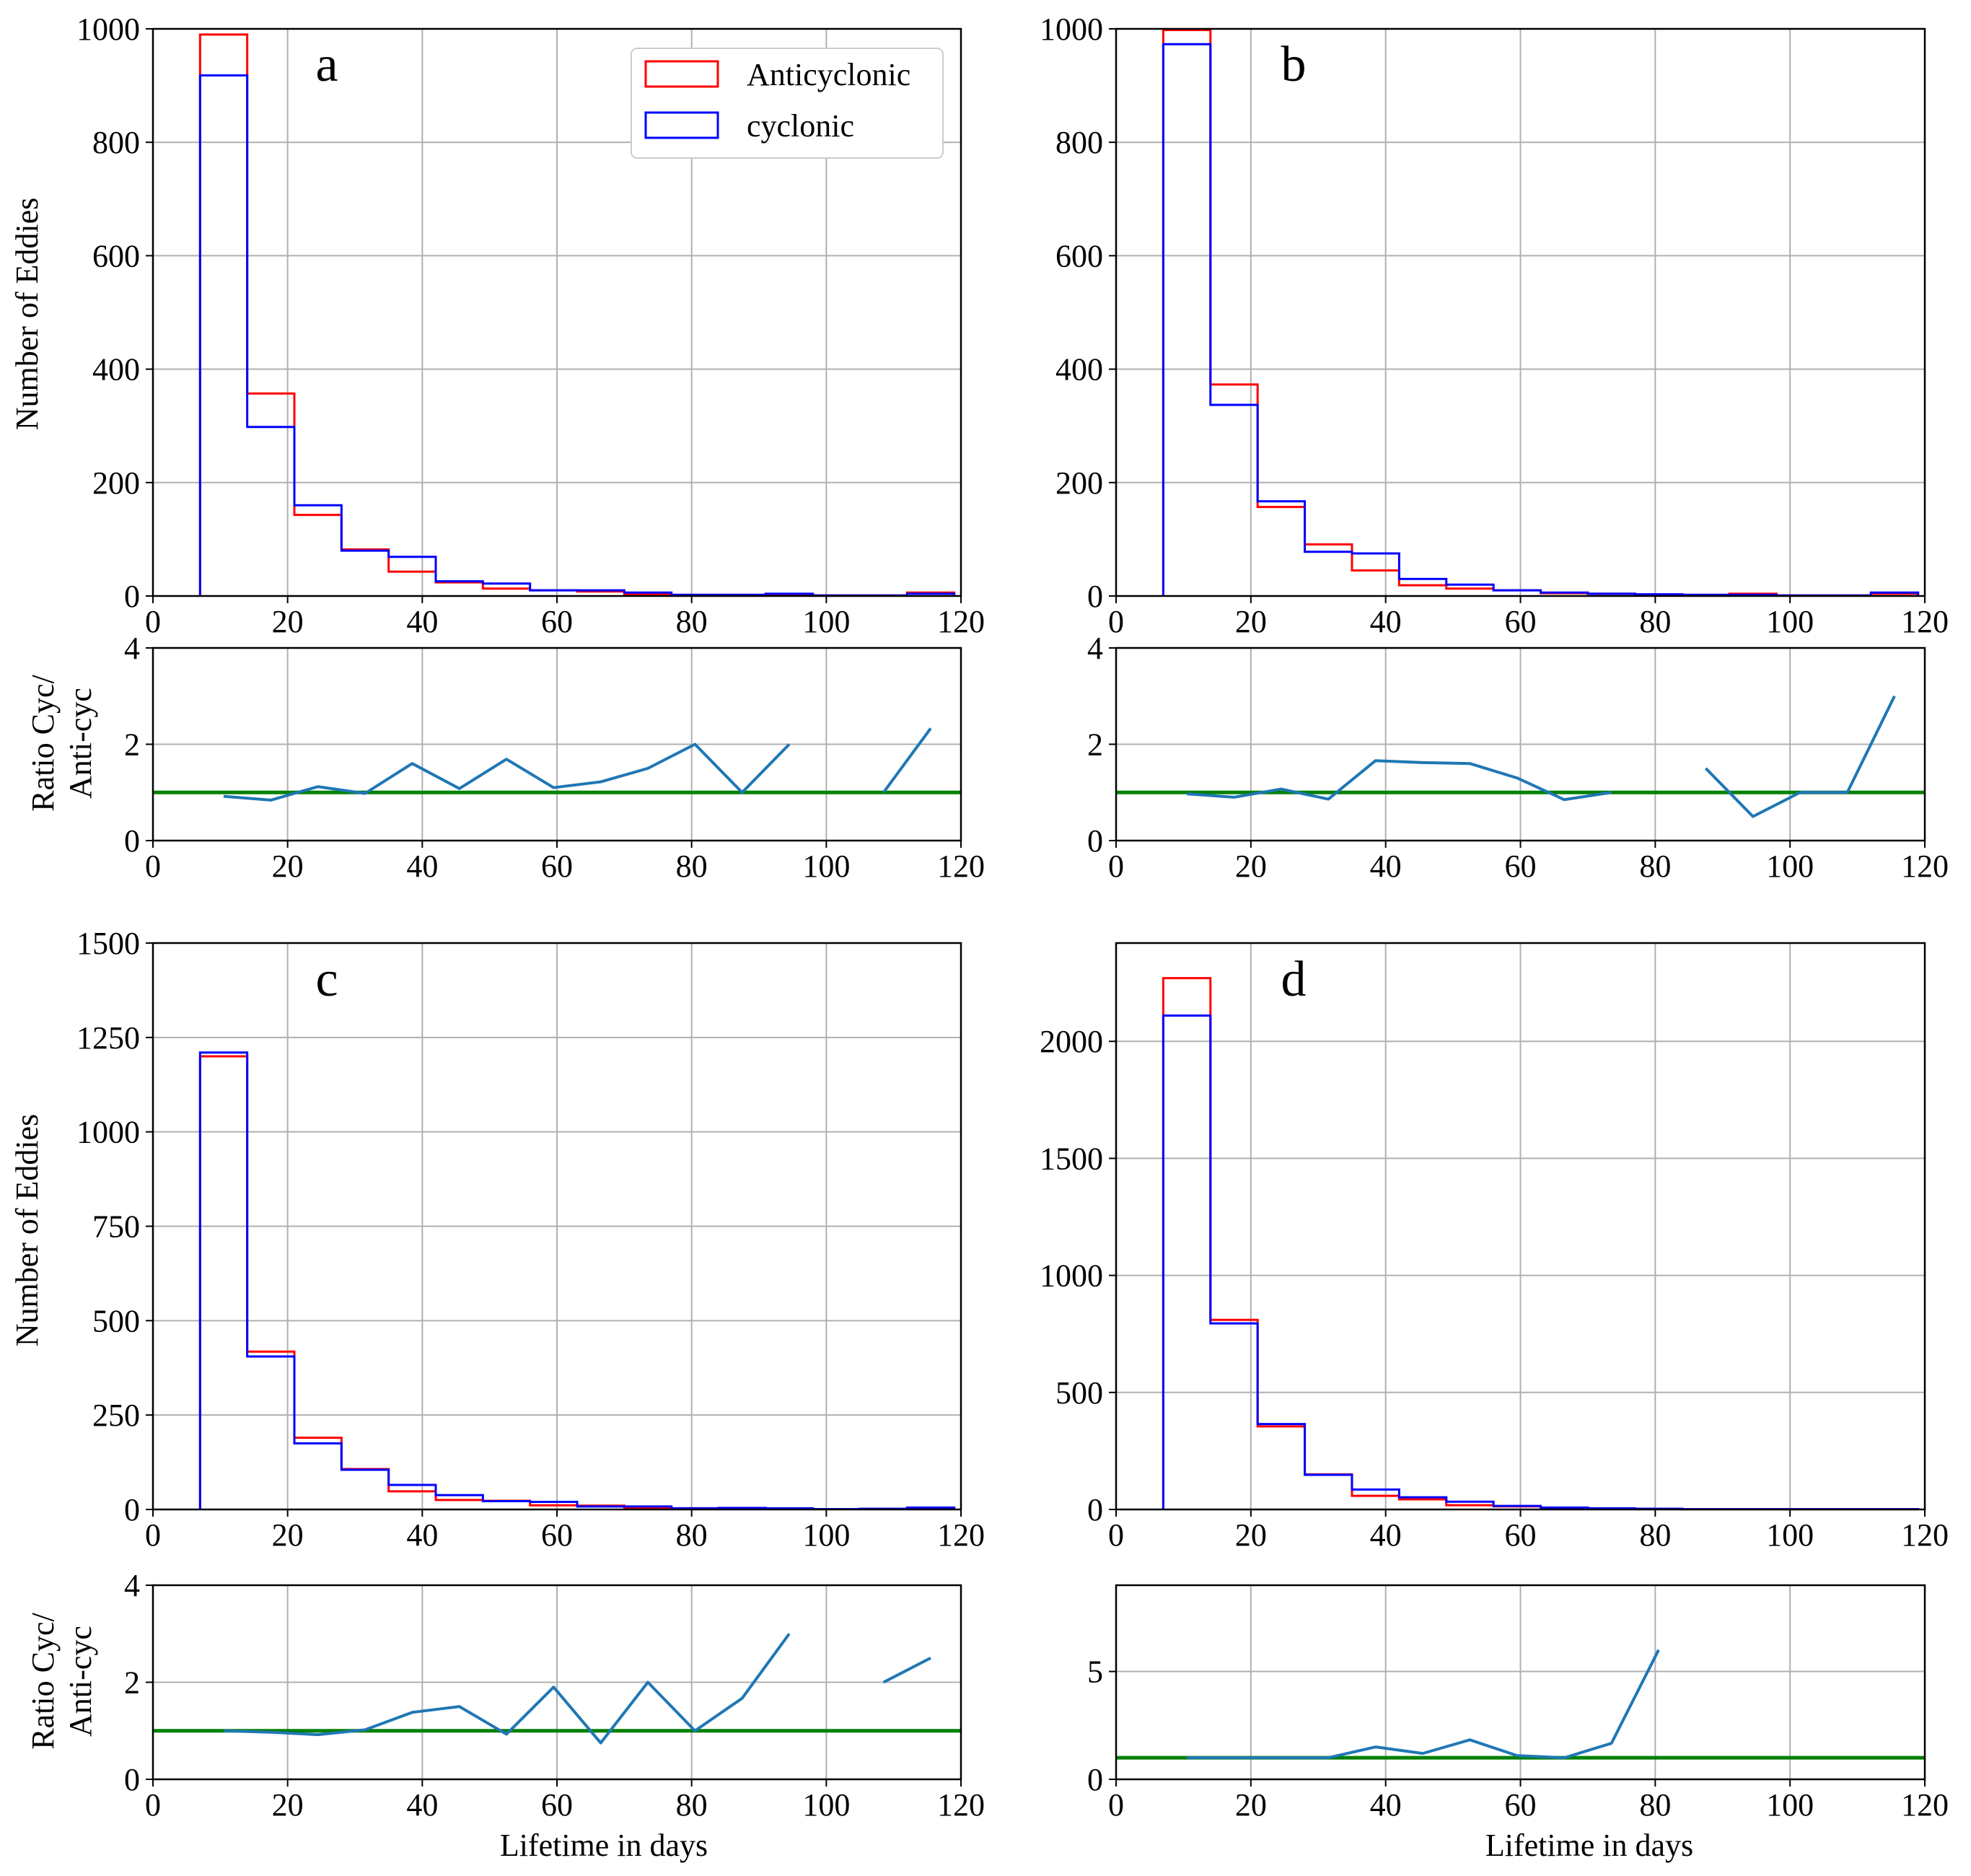 This screenshot has height=1876, width=1971. What do you see at coordinates (27, 314) in the screenshot?
I see `panel-a-ylabel: Number of Eddies` at bounding box center [27, 314].